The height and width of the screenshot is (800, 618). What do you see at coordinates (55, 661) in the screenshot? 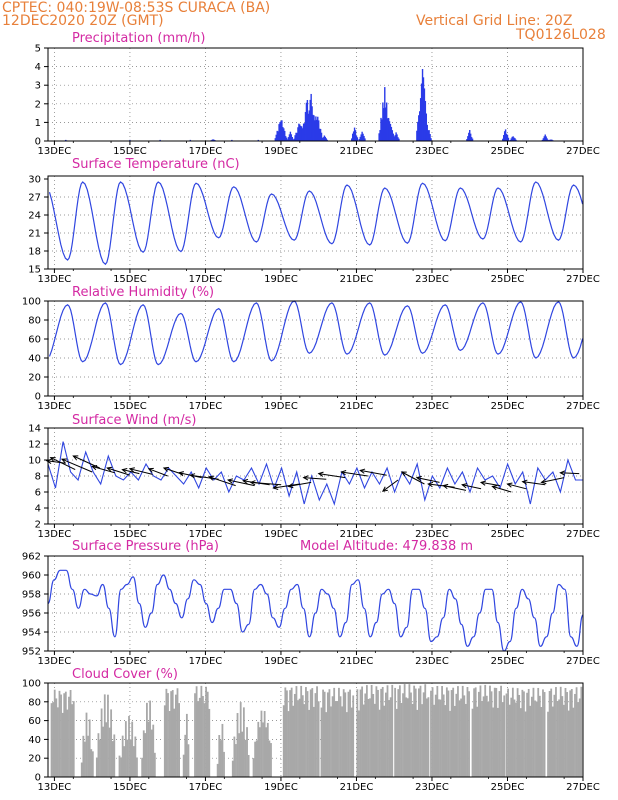
I see `pres-xtick-label: 13DEC` at bounding box center [55, 661].